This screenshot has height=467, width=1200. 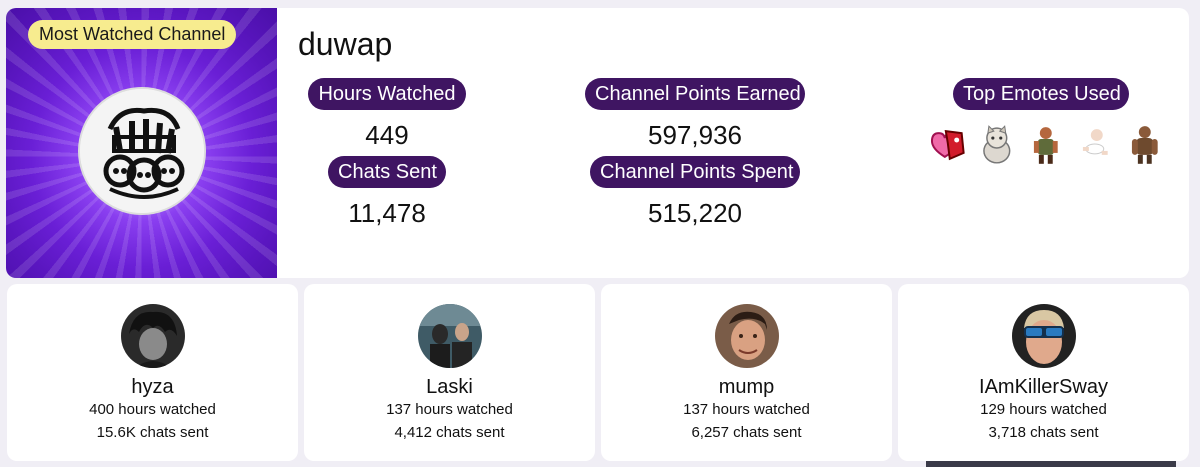 I want to click on channel-points-earned-label: Channel Points Earned, so click(x=695, y=94).